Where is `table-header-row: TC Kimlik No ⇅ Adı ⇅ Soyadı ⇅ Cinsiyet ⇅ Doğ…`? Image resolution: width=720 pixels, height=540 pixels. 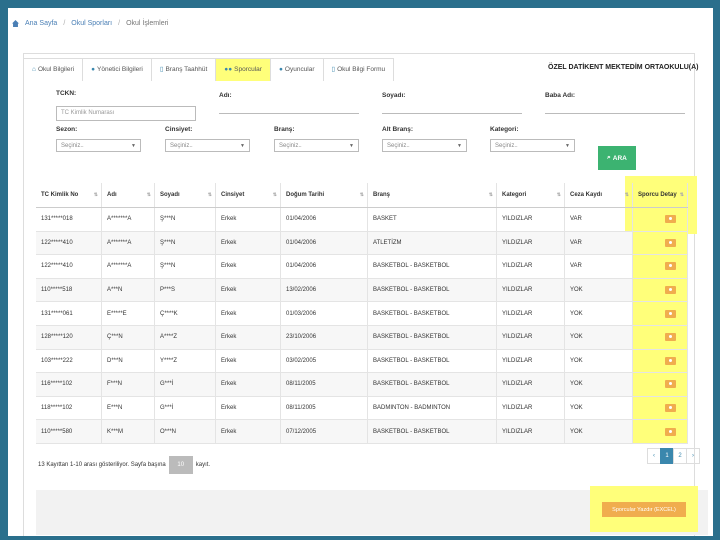
table-header-row: TC Kimlik No ⇅ Adı ⇅ Soyadı ⇅ Cinsiyet ⇅ Doğ… is located at coordinates (362, 195).